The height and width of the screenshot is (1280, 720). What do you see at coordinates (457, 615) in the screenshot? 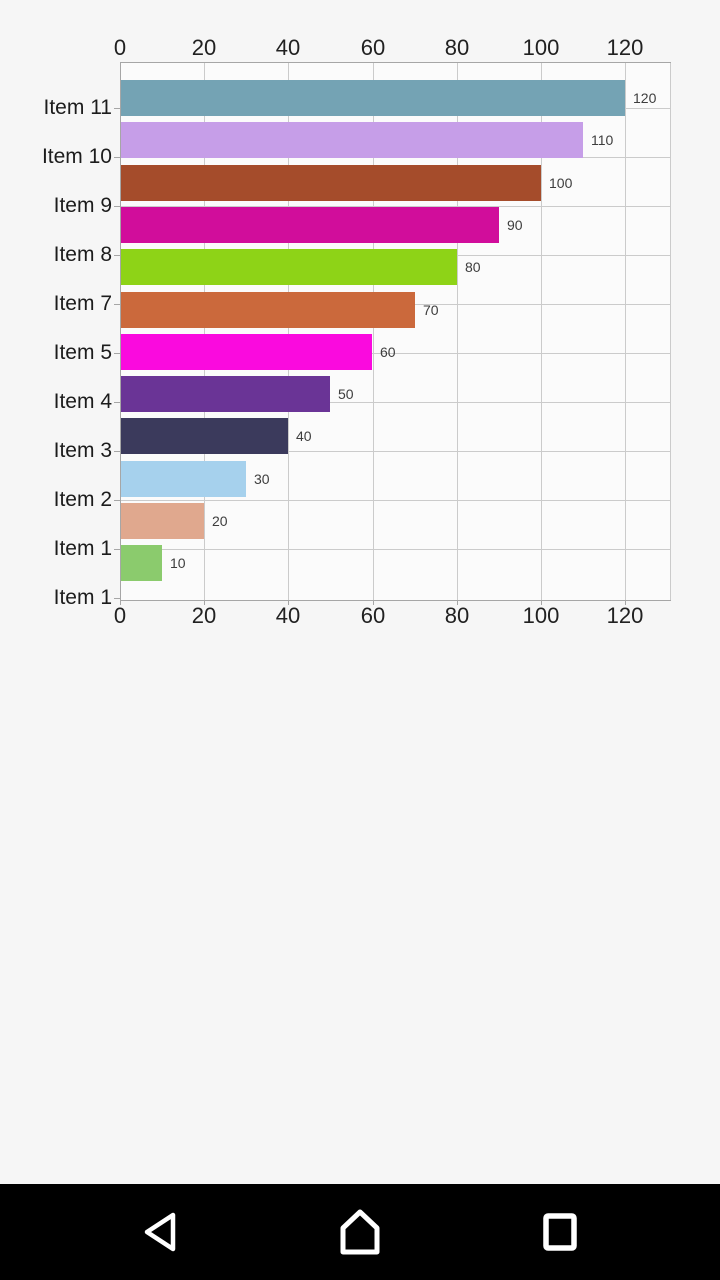
I see `x-tick-label-bottom: 80` at bounding box center [457, 615].